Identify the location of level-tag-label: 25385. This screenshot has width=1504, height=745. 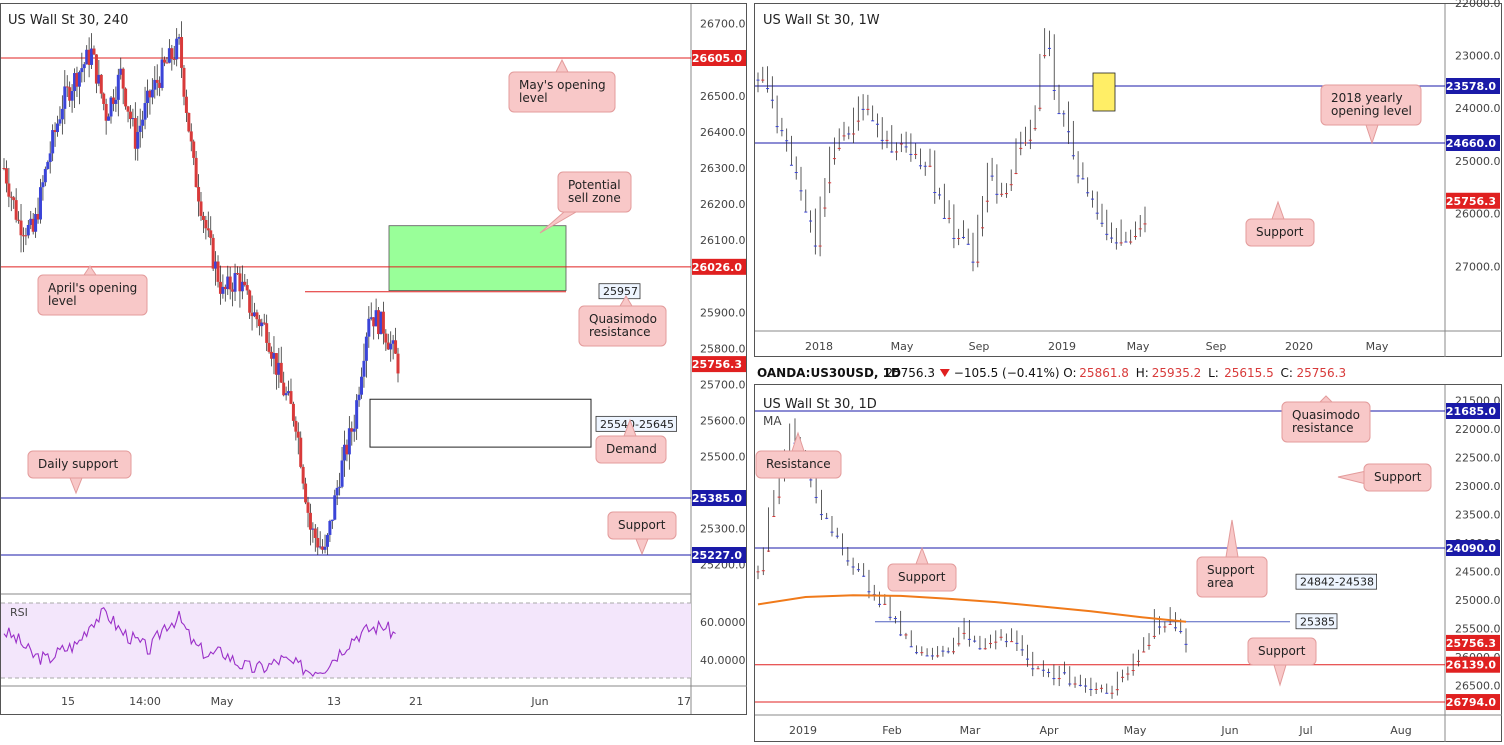
(1317, 621).